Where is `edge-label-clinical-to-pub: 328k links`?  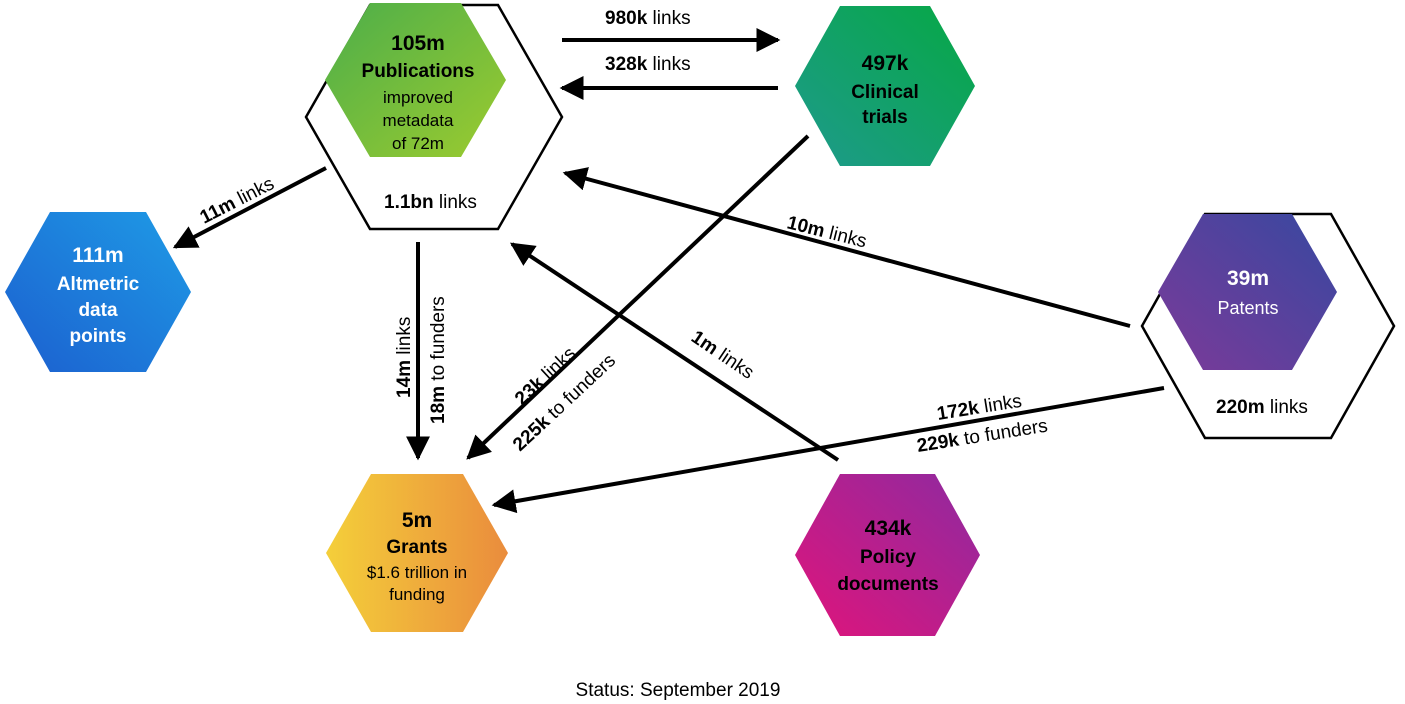
edge-label-clinical-to-pub: 328k links is located at coordinates (648, 64).